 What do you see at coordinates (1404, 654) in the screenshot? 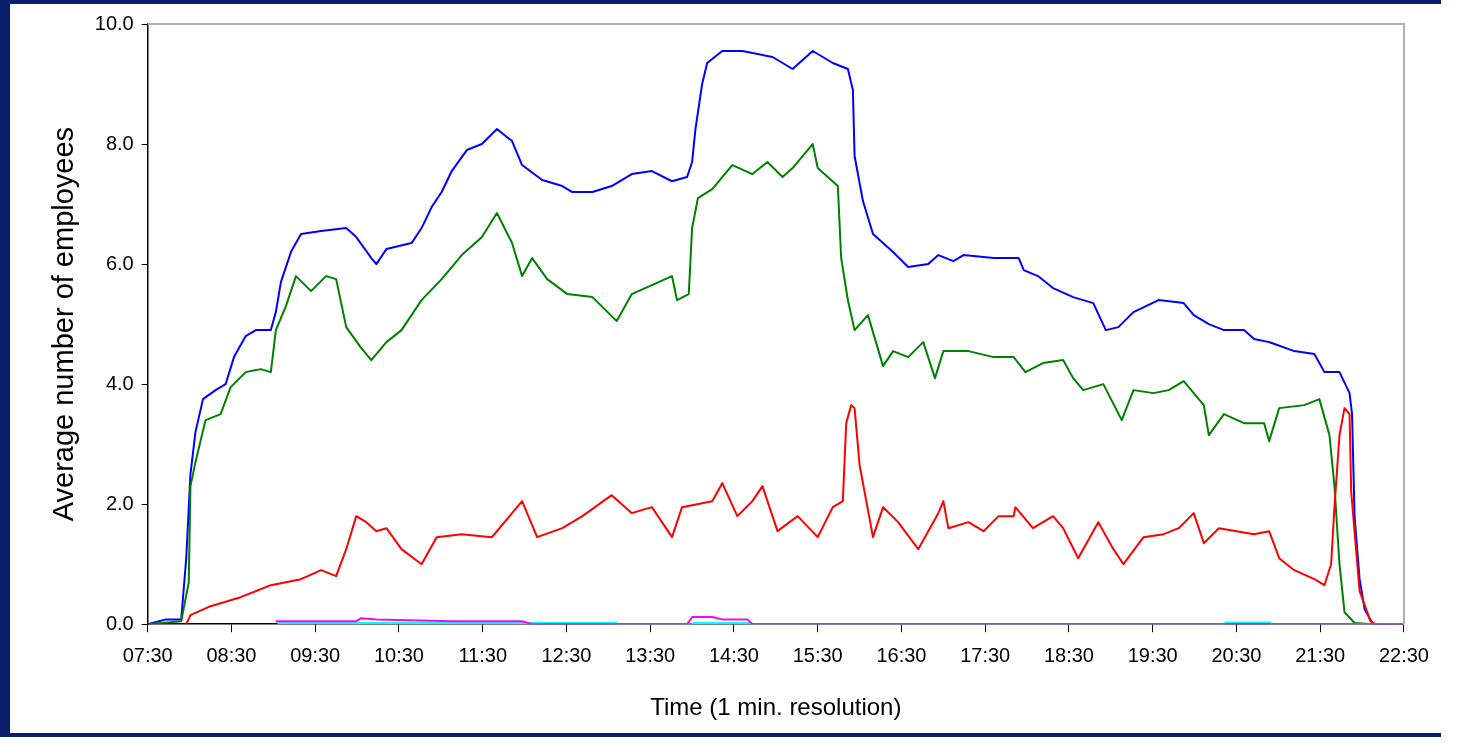
I see `x-tick-label: 22:30` at bounding box center [1404, 654].